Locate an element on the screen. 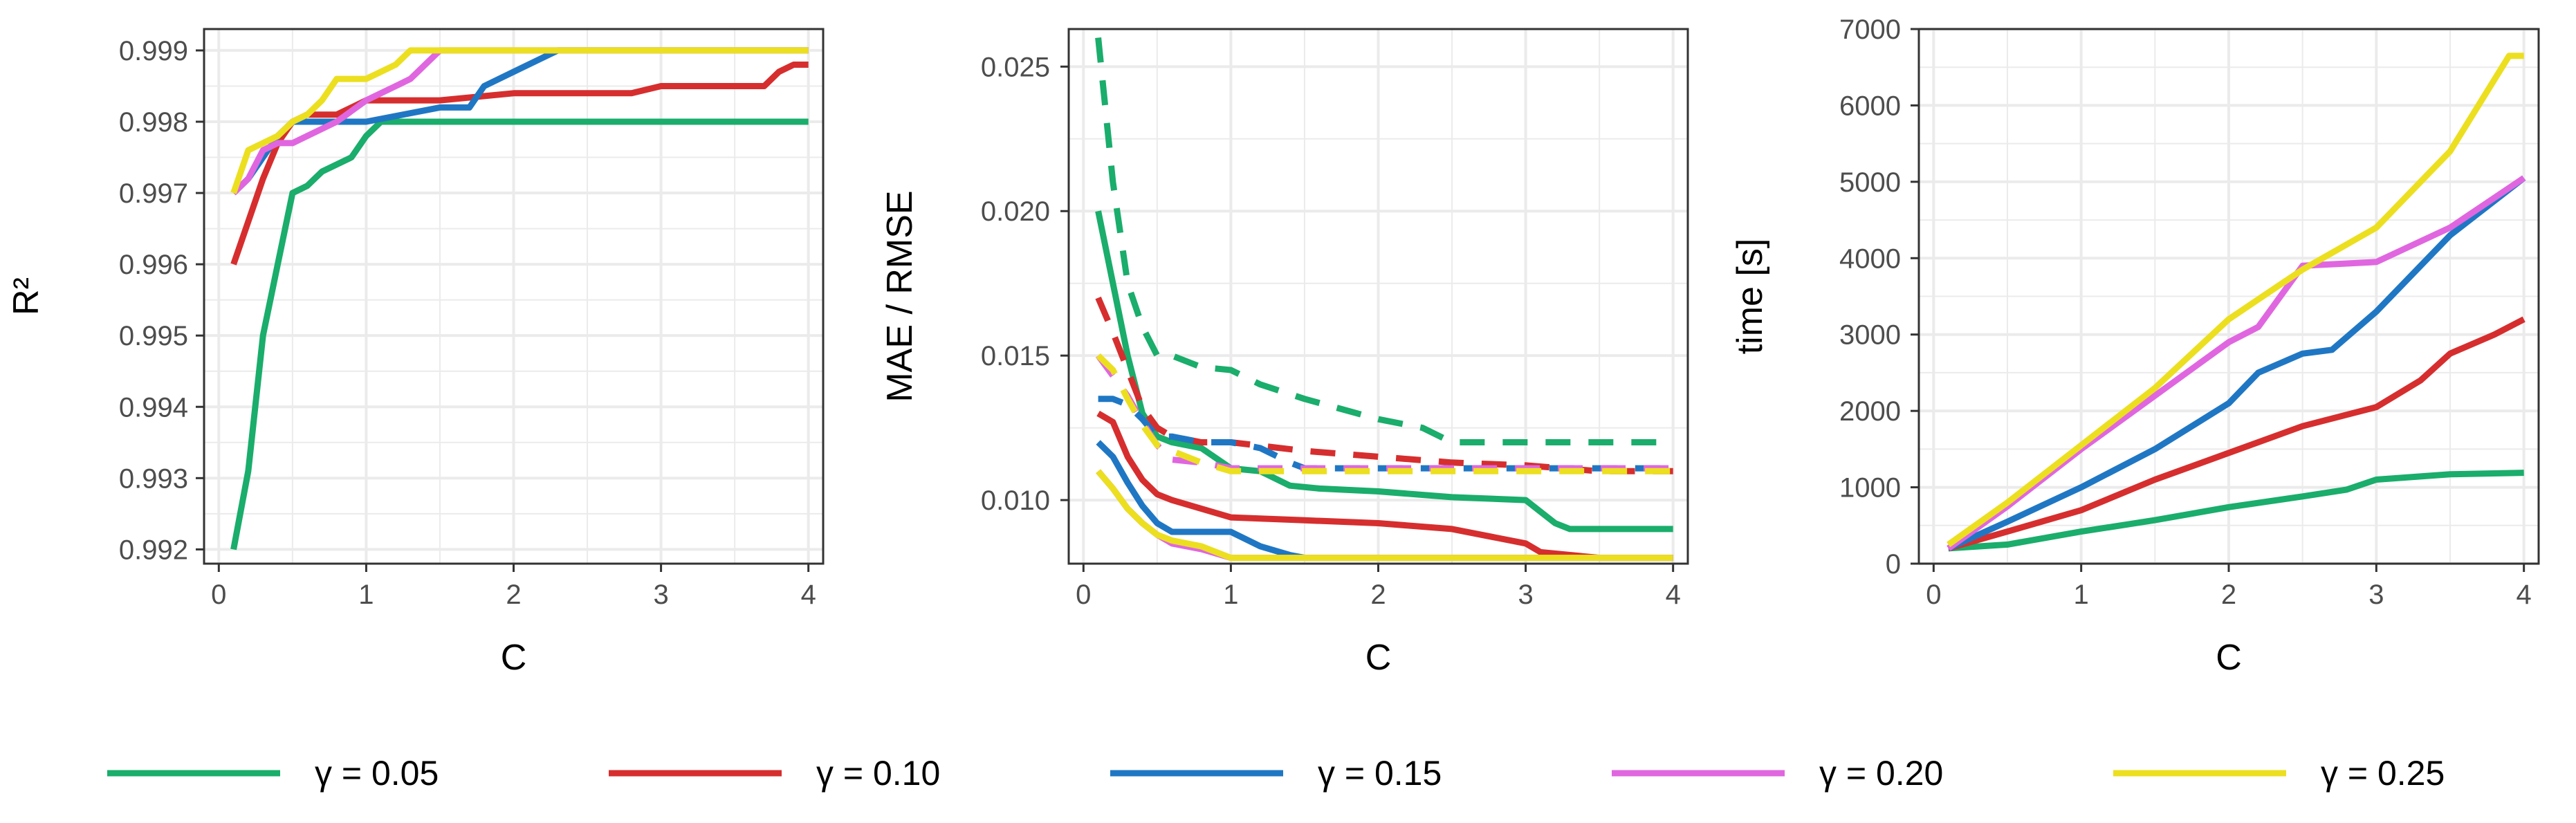 This screenshot has width=2576, height=823. y-axis-title: R² is located at coordinates (26, 296).